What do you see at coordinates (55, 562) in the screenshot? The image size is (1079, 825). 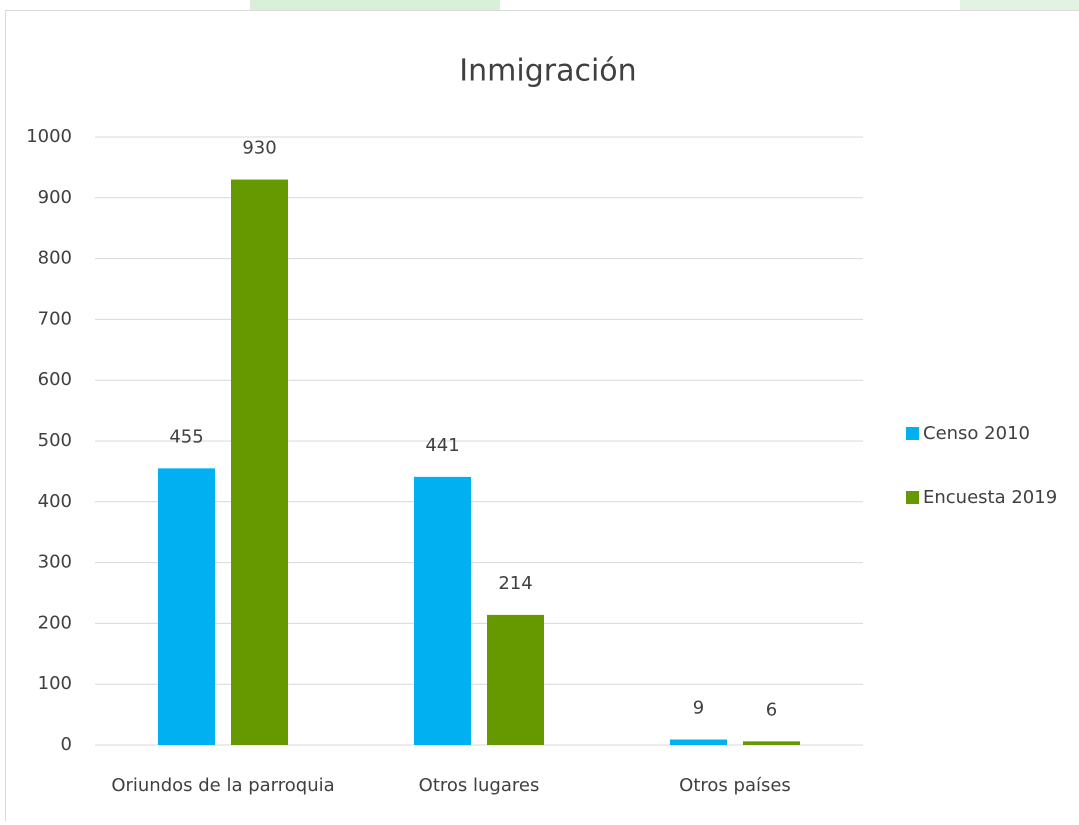 I see `y-tick-label: 300` at bounding box center [55, 562].